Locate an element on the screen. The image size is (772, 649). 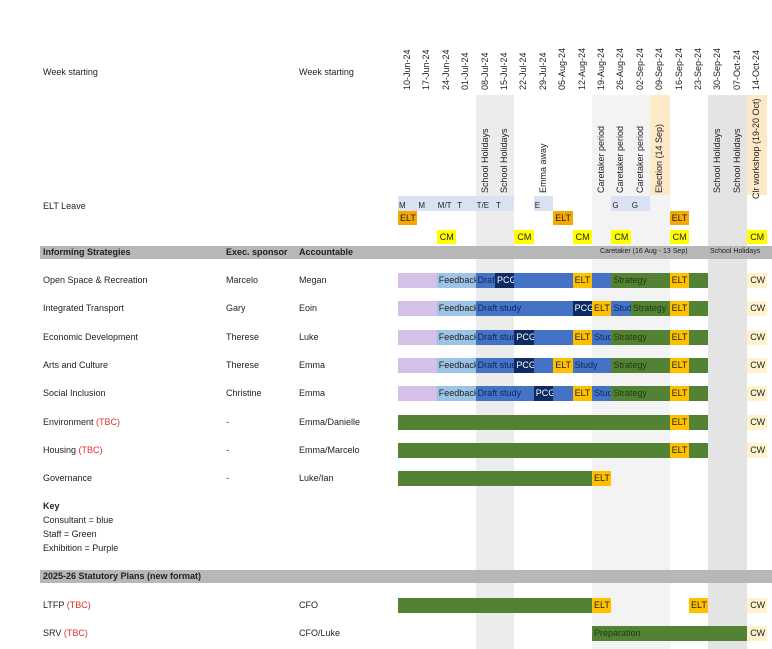
accountable: Emma/Danielle is located at coordinates (330, 421).